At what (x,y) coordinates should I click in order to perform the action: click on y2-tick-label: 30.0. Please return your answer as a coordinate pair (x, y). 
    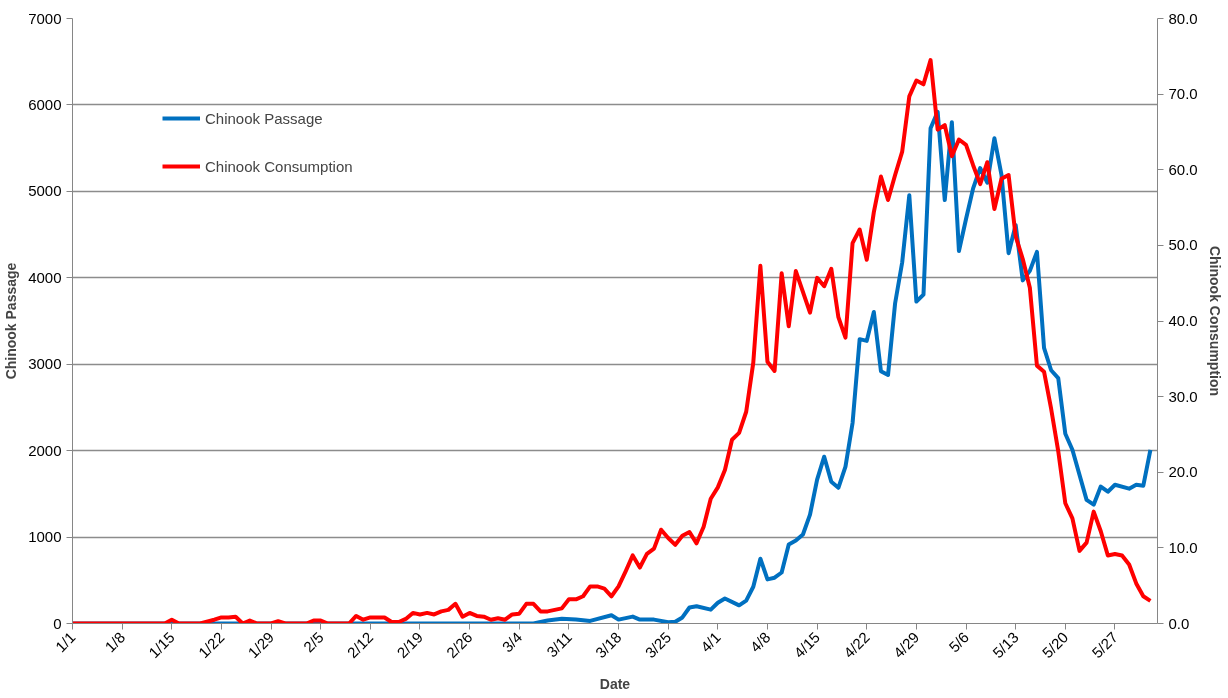
    Looking at the image, I should click on (1183, 396).